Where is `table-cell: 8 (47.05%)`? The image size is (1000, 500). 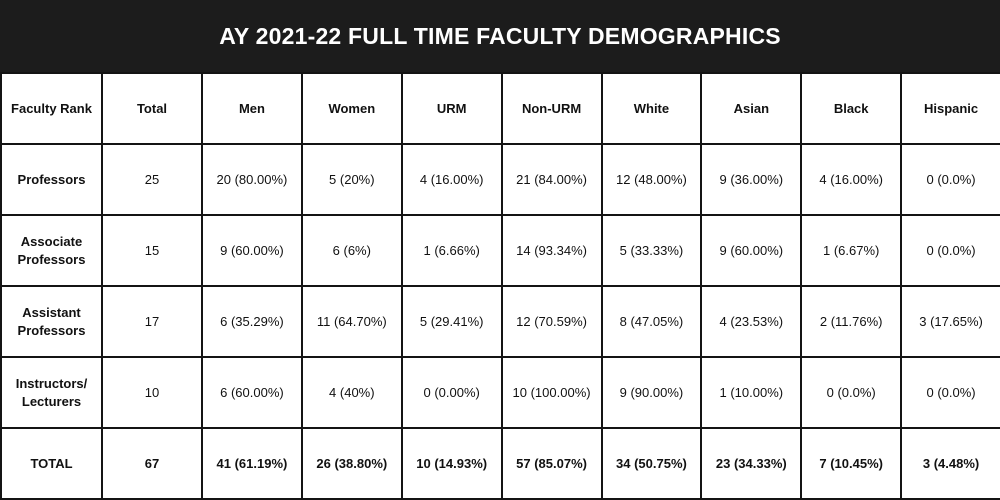
table-cell: 8 (47.05%) is located at coordinates (651, 321).